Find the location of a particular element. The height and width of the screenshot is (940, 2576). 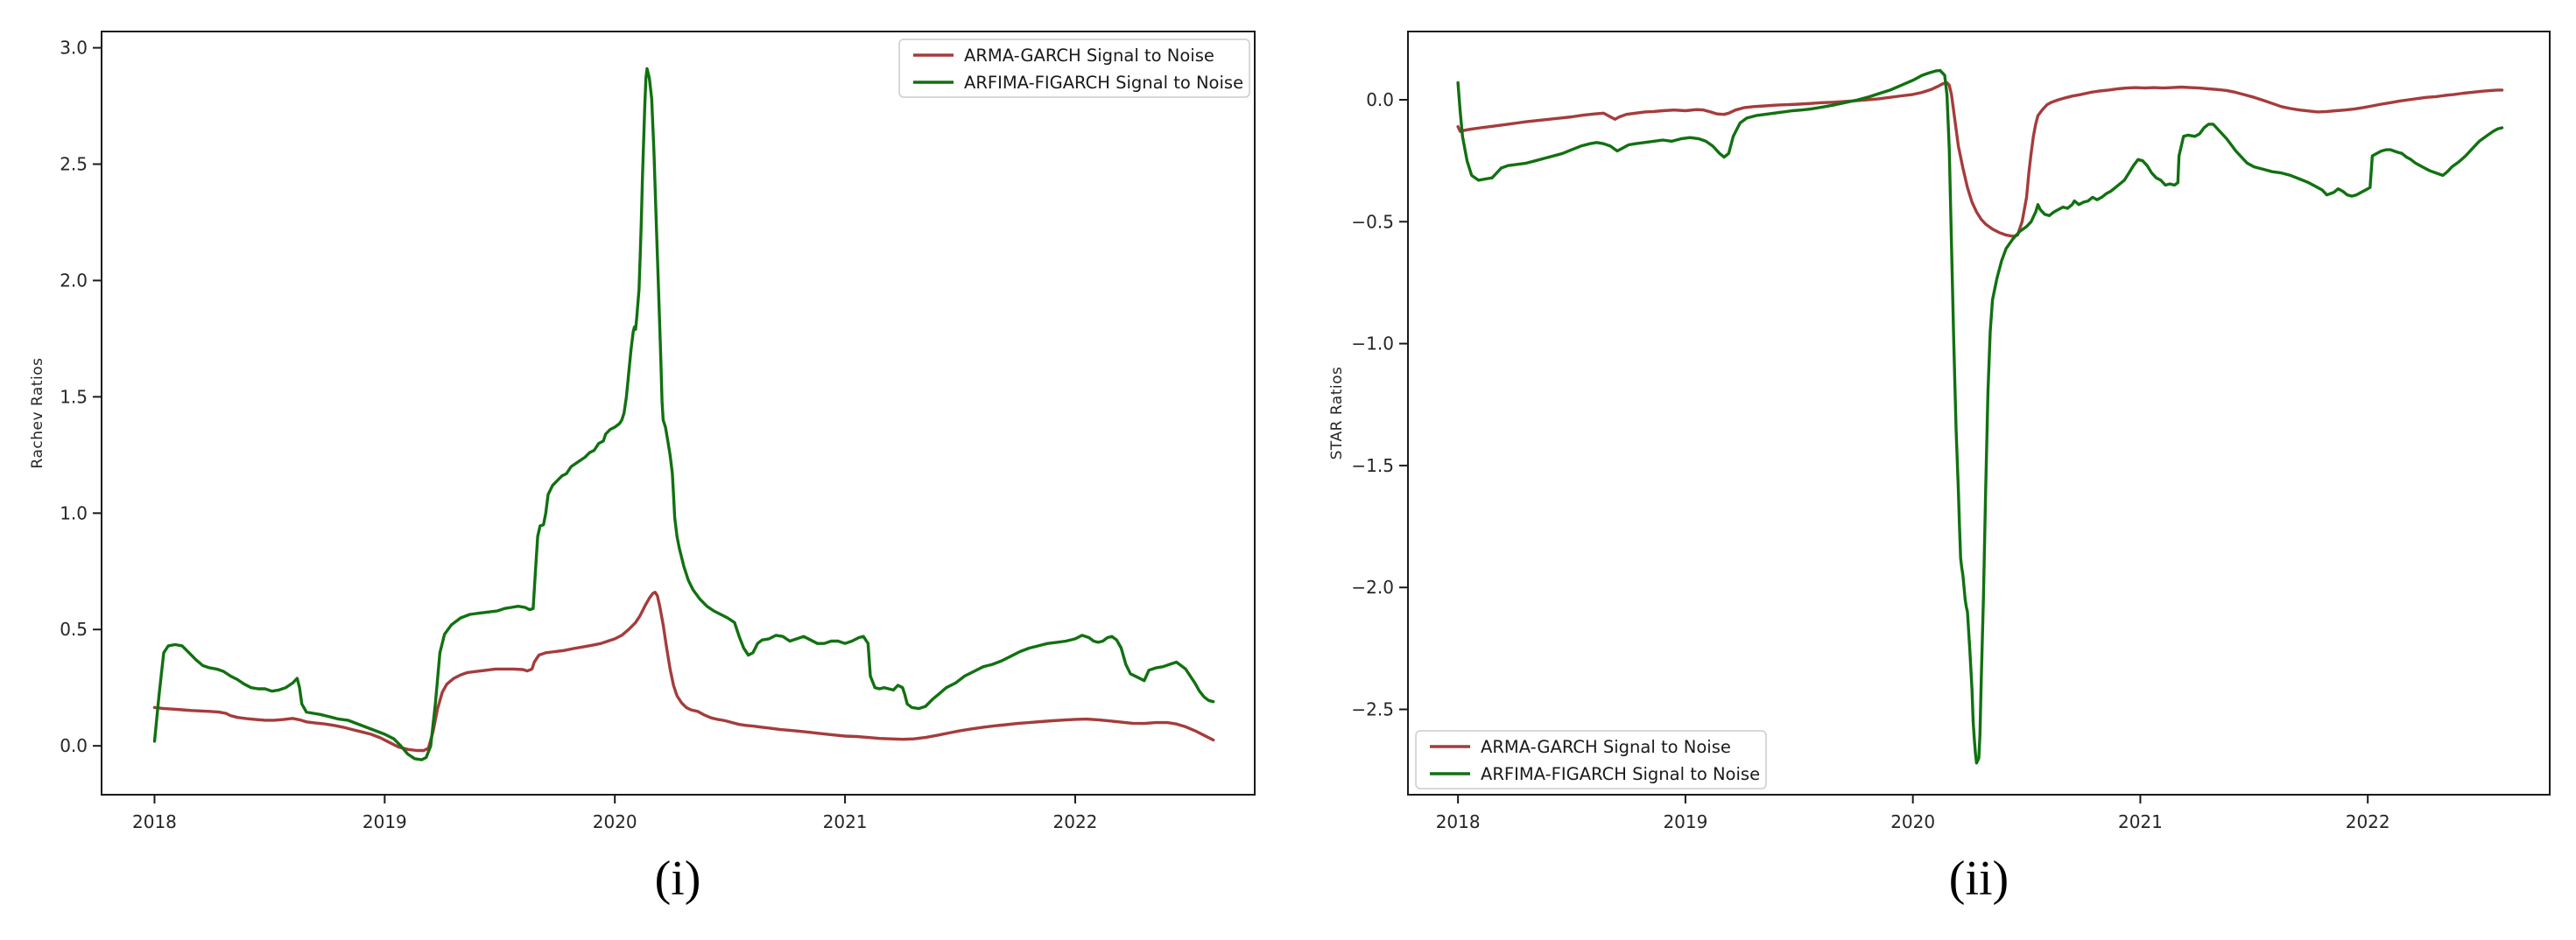

y-tick-label: −0.5 is located at coordinates (1372, 221).